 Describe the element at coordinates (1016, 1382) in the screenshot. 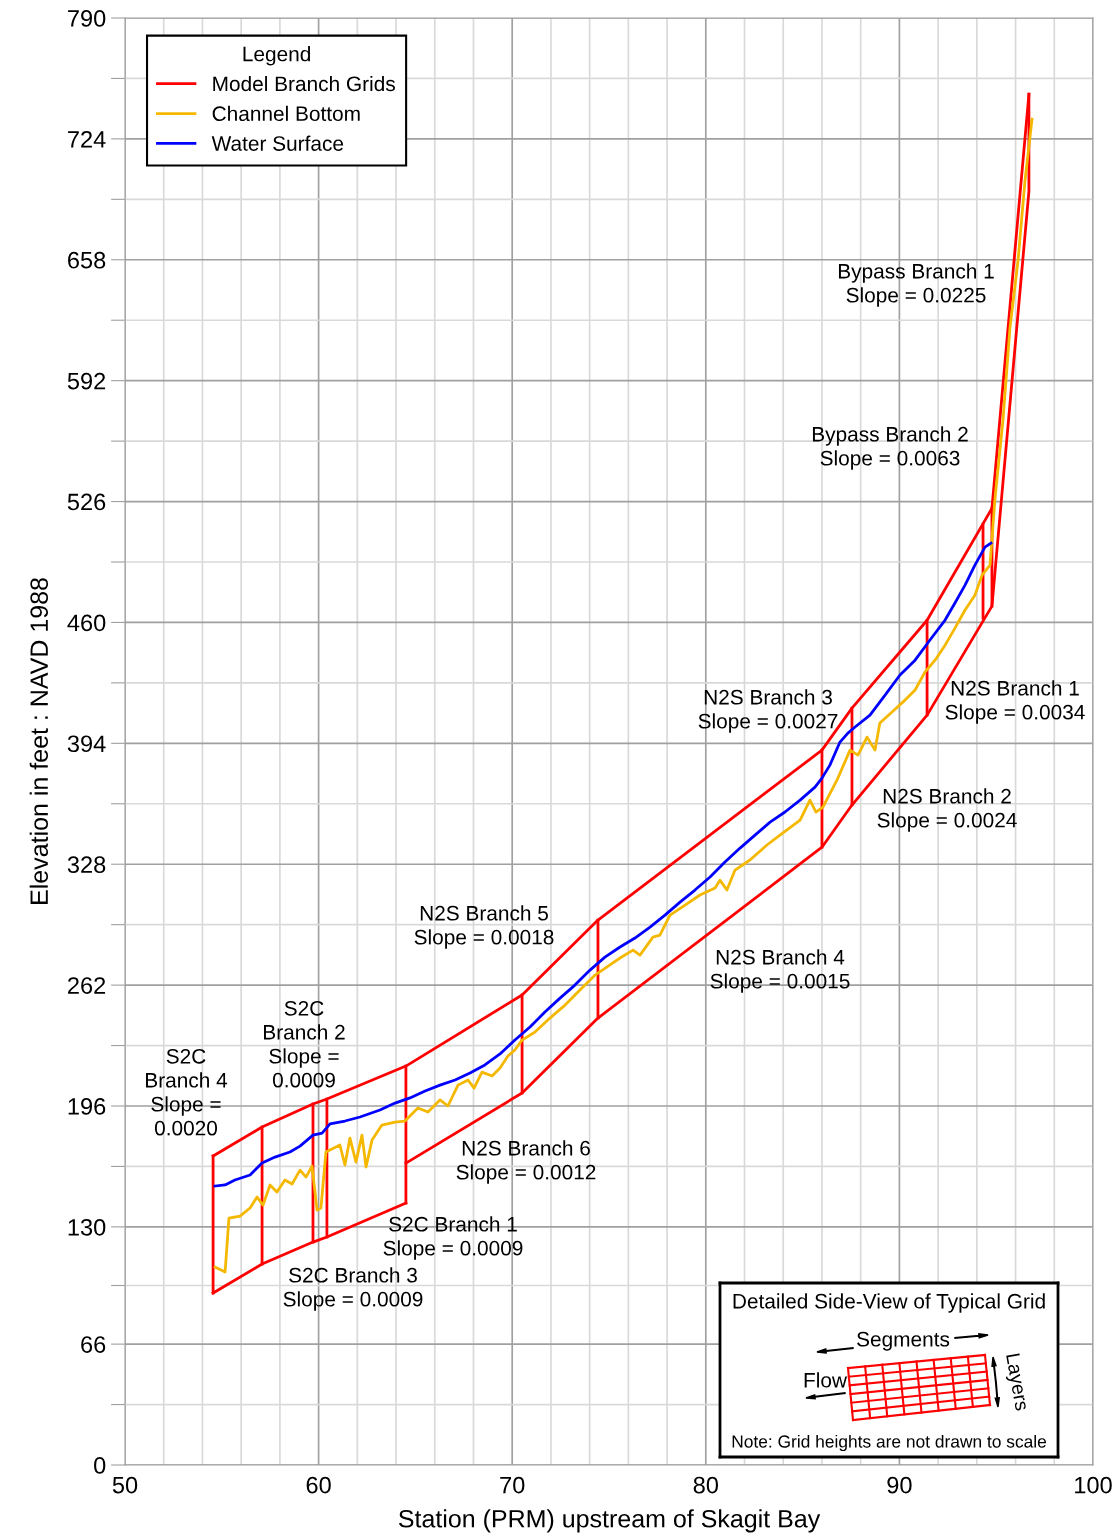

I see `annotation: Layers` at that location.